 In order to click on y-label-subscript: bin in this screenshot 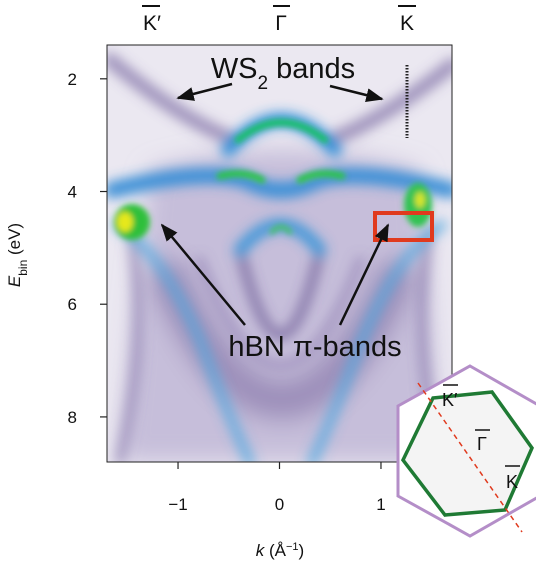, I will do `click(23, 268)`.